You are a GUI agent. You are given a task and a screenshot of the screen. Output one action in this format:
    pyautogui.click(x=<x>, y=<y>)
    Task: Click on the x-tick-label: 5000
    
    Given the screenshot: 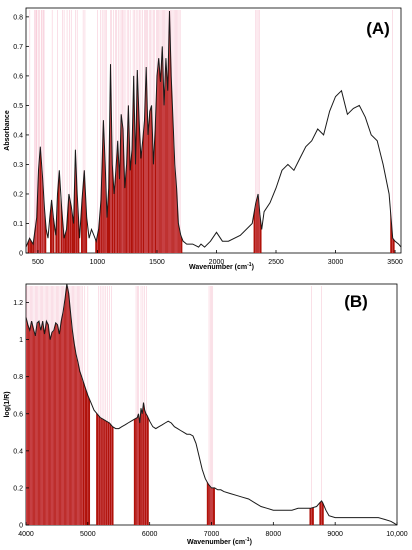 What is the action you would take?
    pyautogui.click(x=88, y=534)
    